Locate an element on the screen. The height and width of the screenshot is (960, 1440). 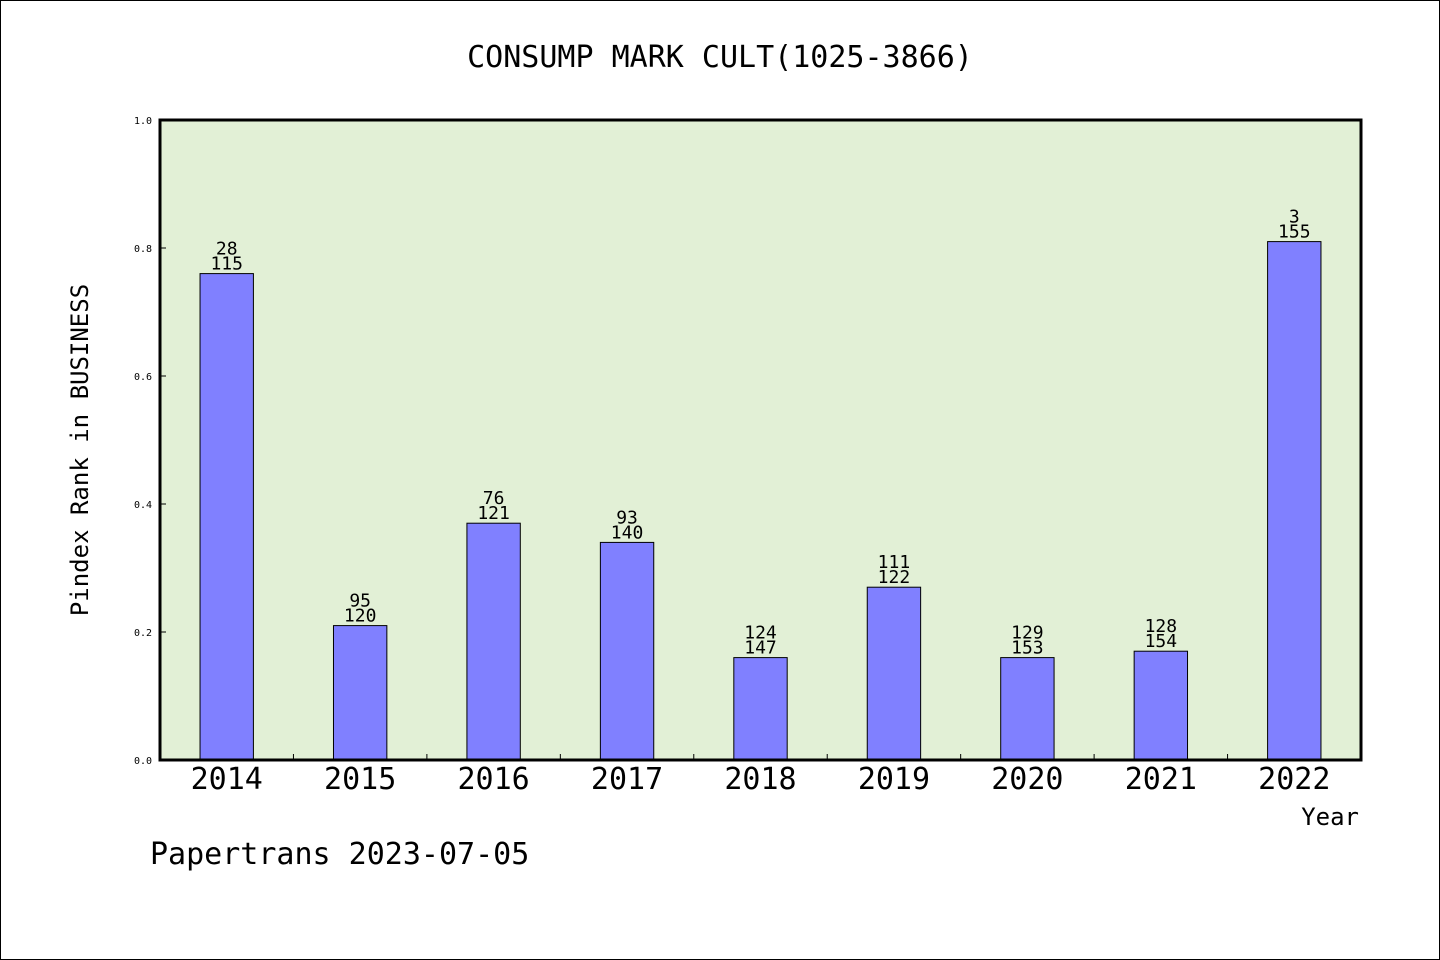
y-tick-label: 1.0 is located at coordinates (143, 121).